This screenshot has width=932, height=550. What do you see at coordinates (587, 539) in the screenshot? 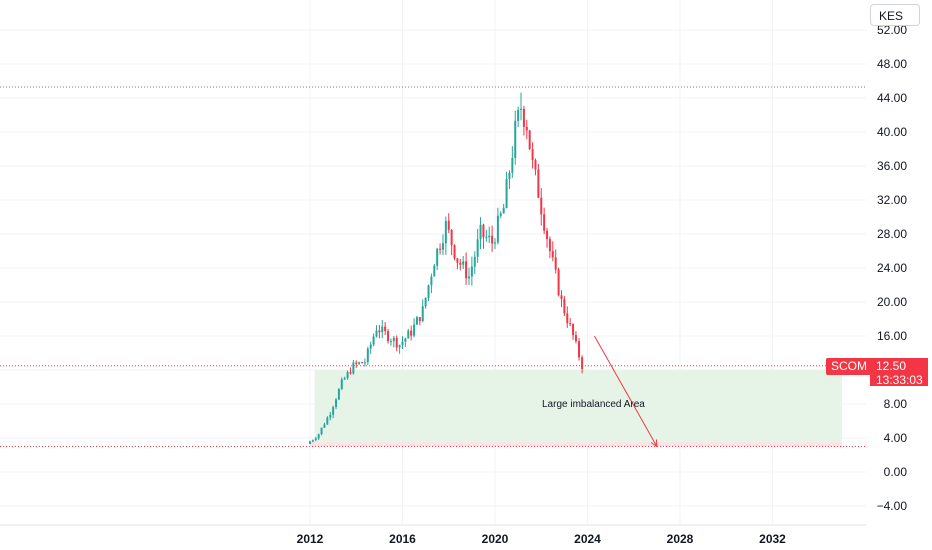
I see `x-tick-label: 2024` at bounding box center [587, 539].